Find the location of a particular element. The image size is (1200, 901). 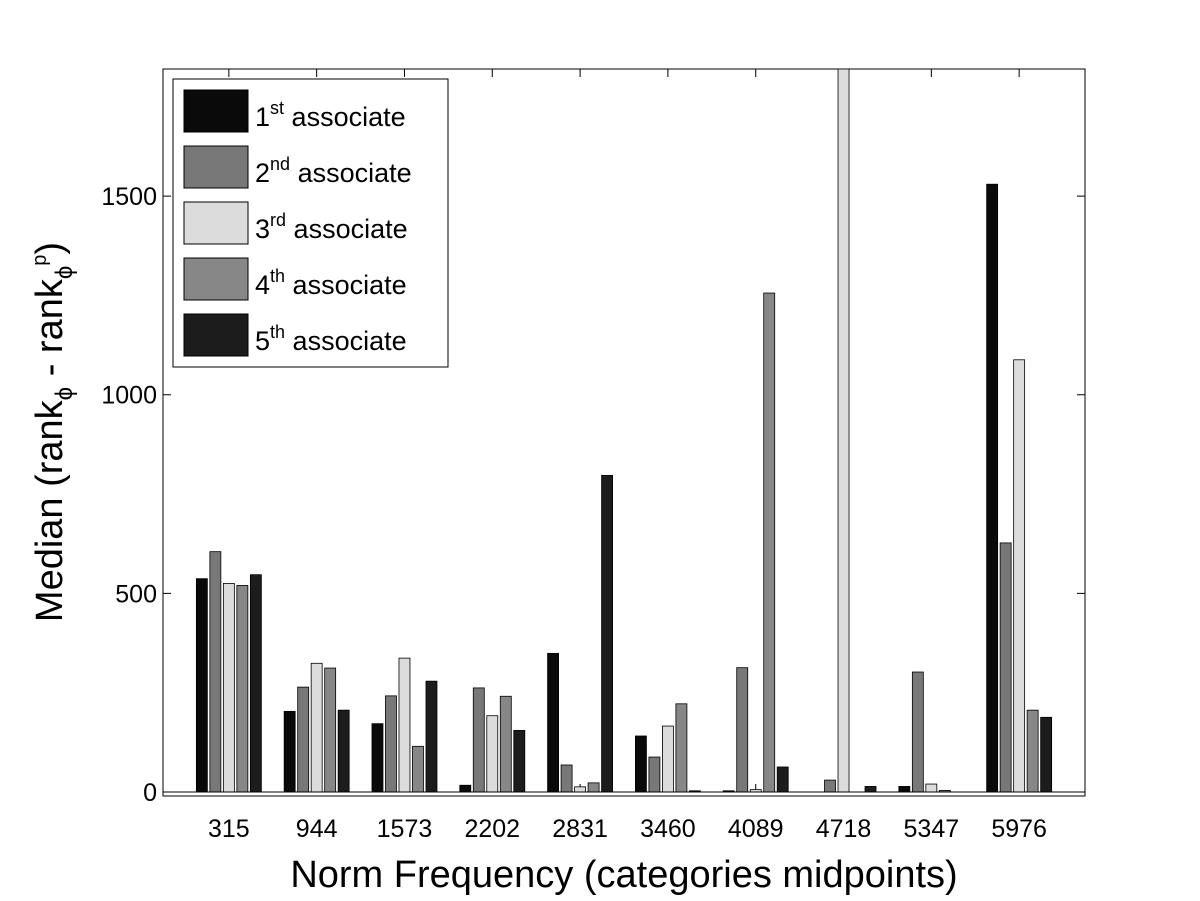

x-tick-label: 944 is located at coordinates (317, 829).